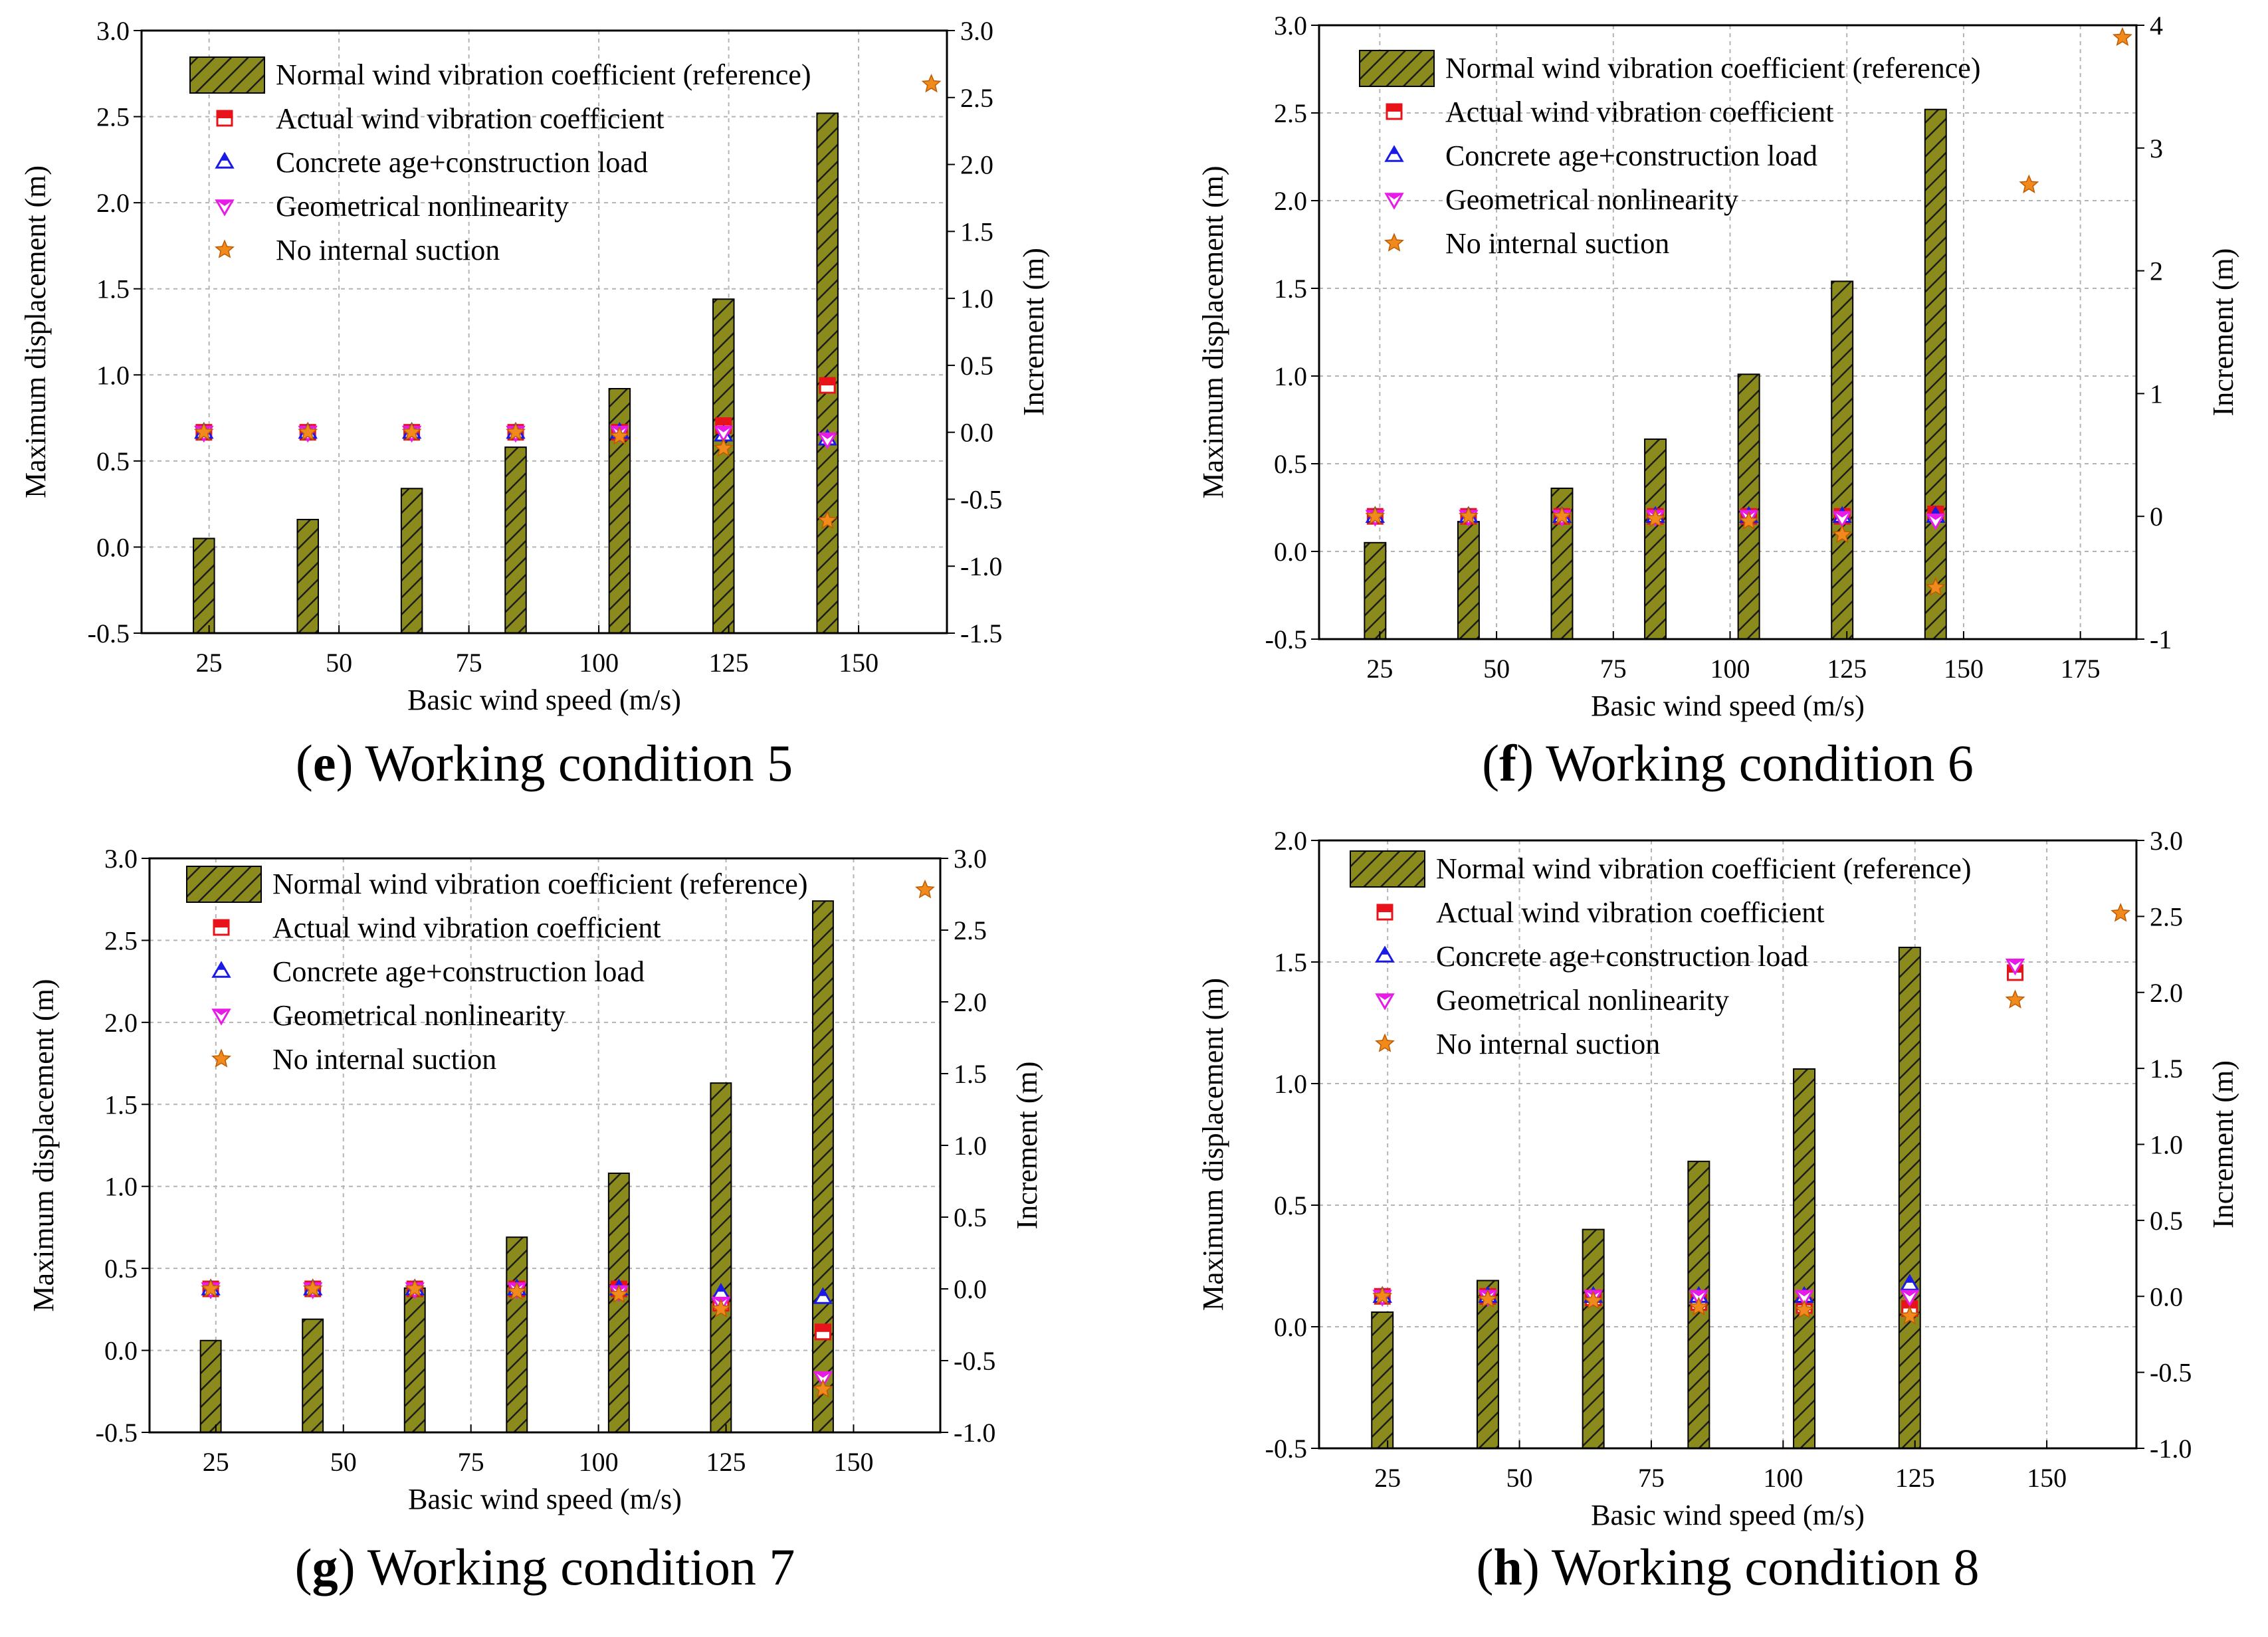  I want to click on legend-swatch-square, so click(1384, 912).